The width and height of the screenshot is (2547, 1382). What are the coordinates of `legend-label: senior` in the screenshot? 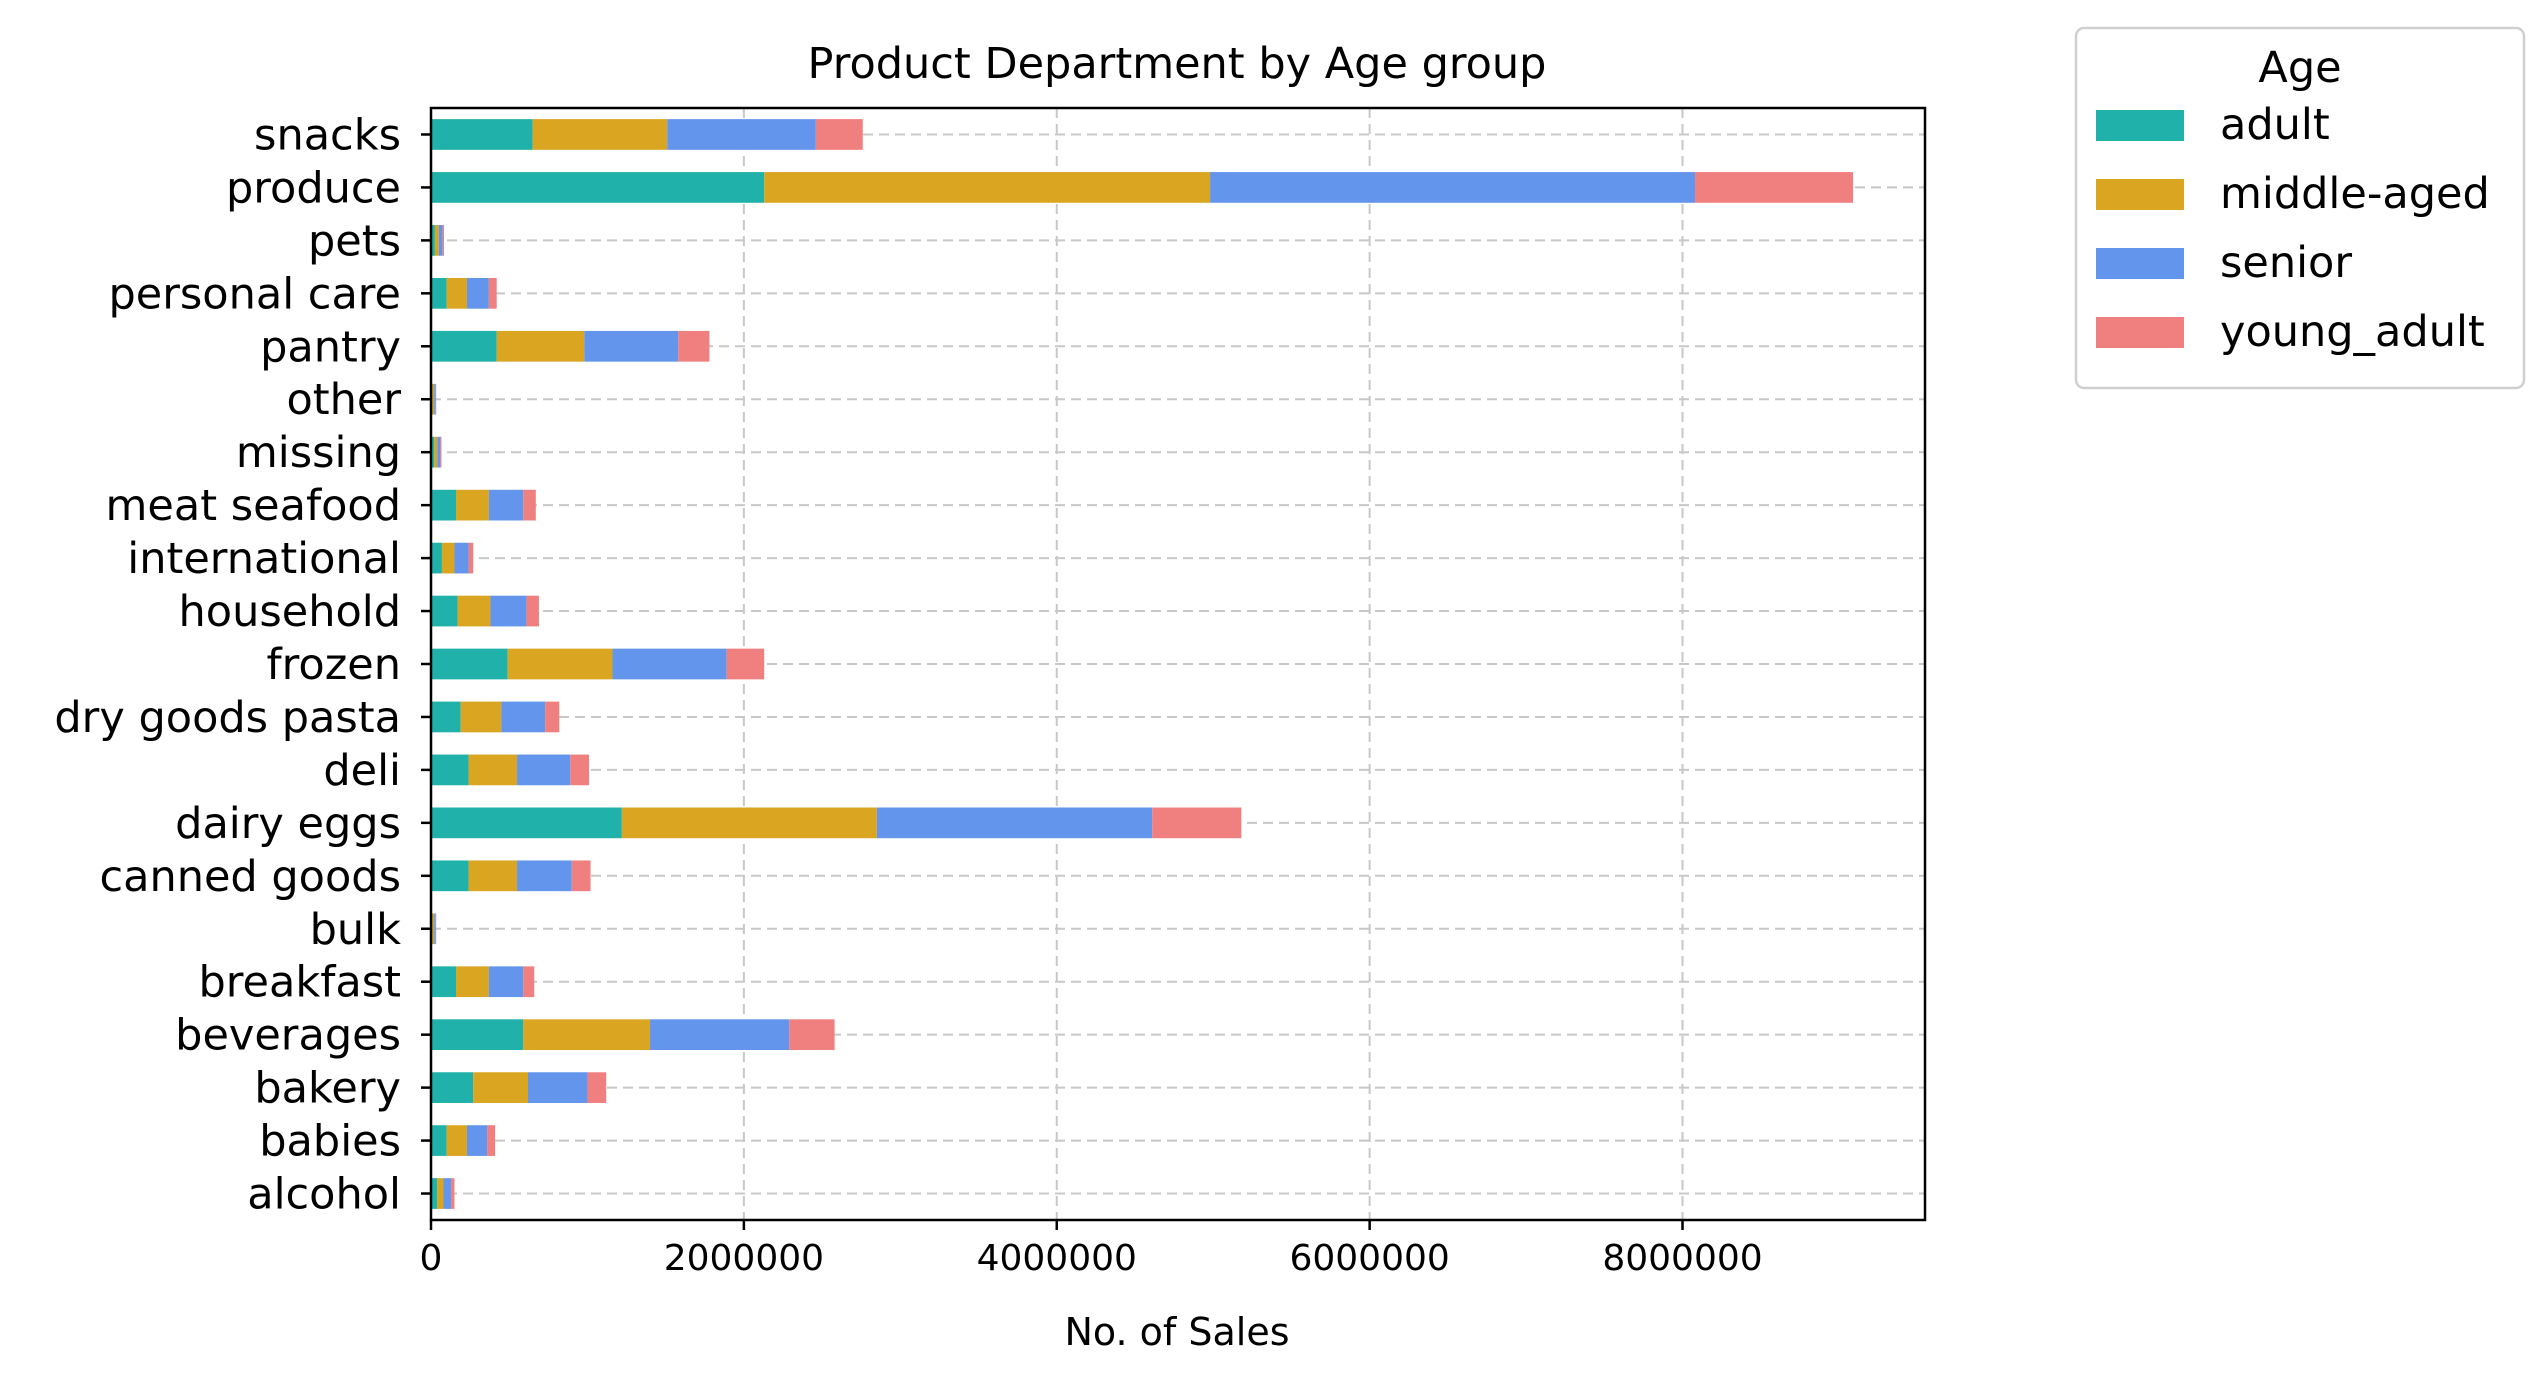 It's located at (2286, 263).